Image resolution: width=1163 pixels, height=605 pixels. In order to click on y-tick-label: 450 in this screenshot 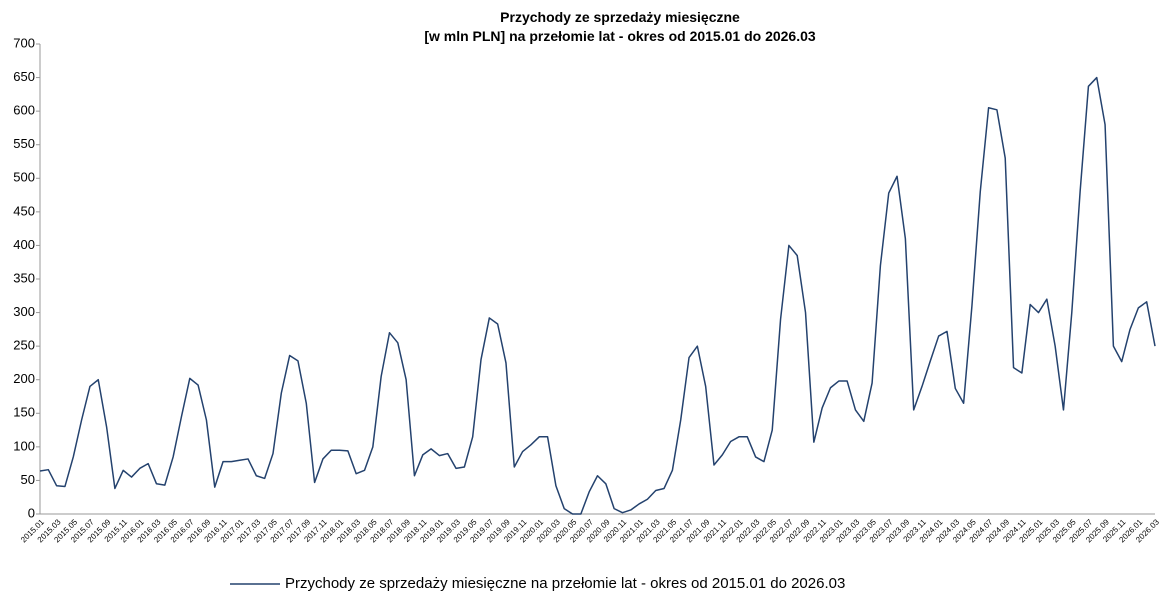, I will do `click(24, 210)`.